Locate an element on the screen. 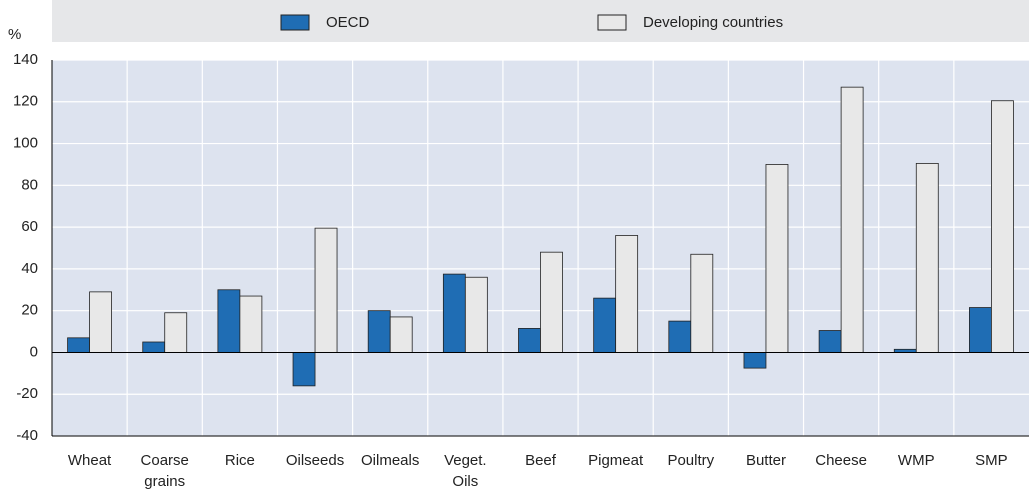  y-tick-label: -40 is located at coordinates (27, 435).